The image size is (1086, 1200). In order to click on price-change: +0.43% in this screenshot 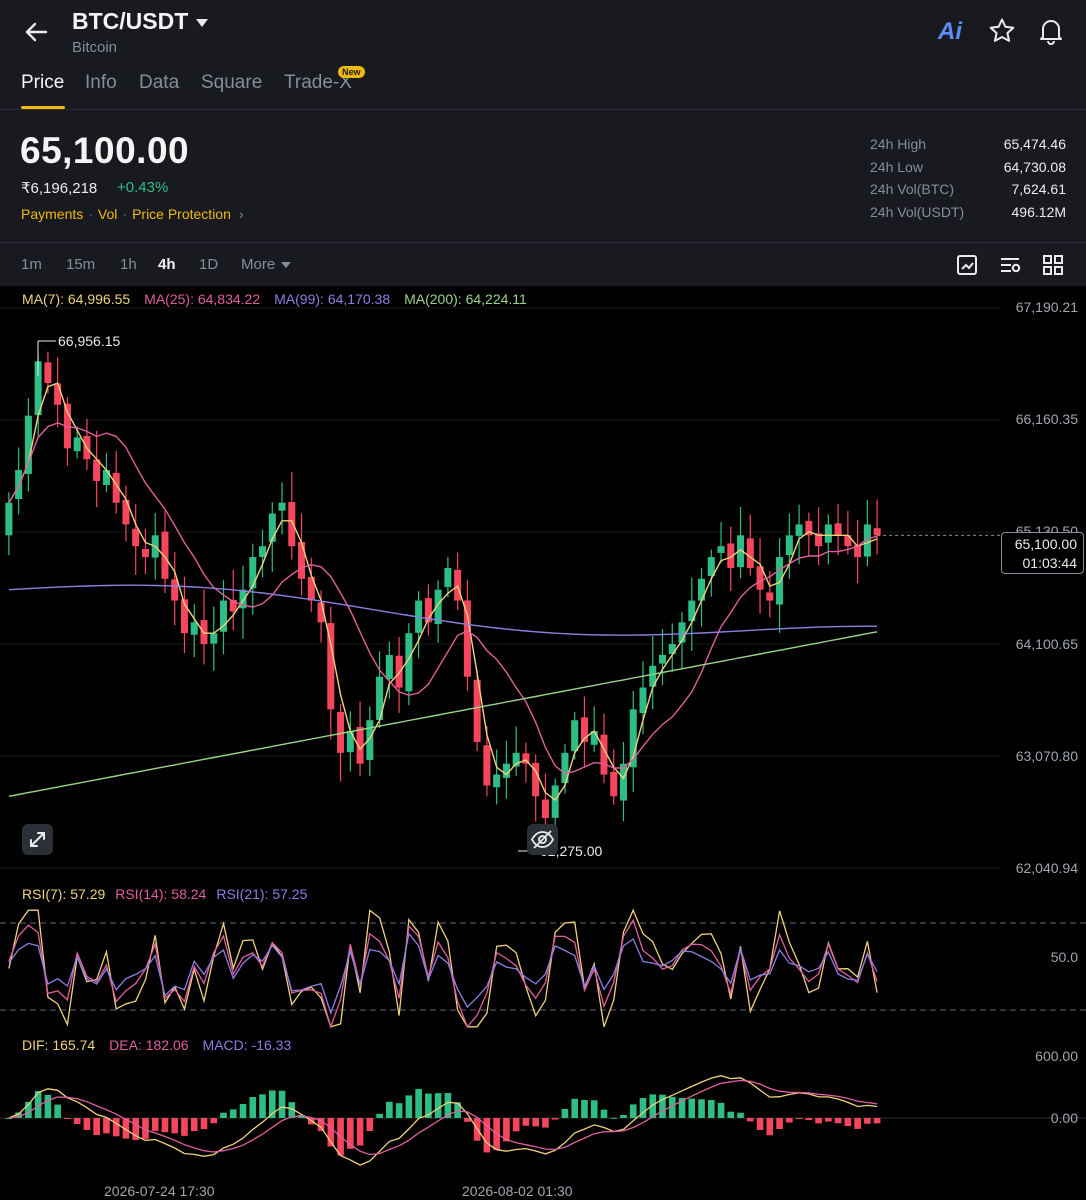, I will do `click(143, 187)`.